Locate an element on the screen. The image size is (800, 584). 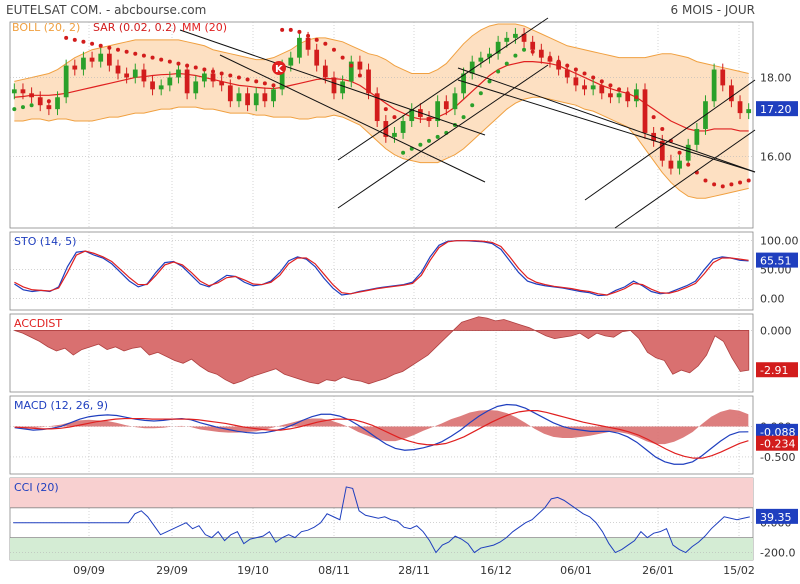
y-tick-label: -0.500 is located at coordinates (777, 457).